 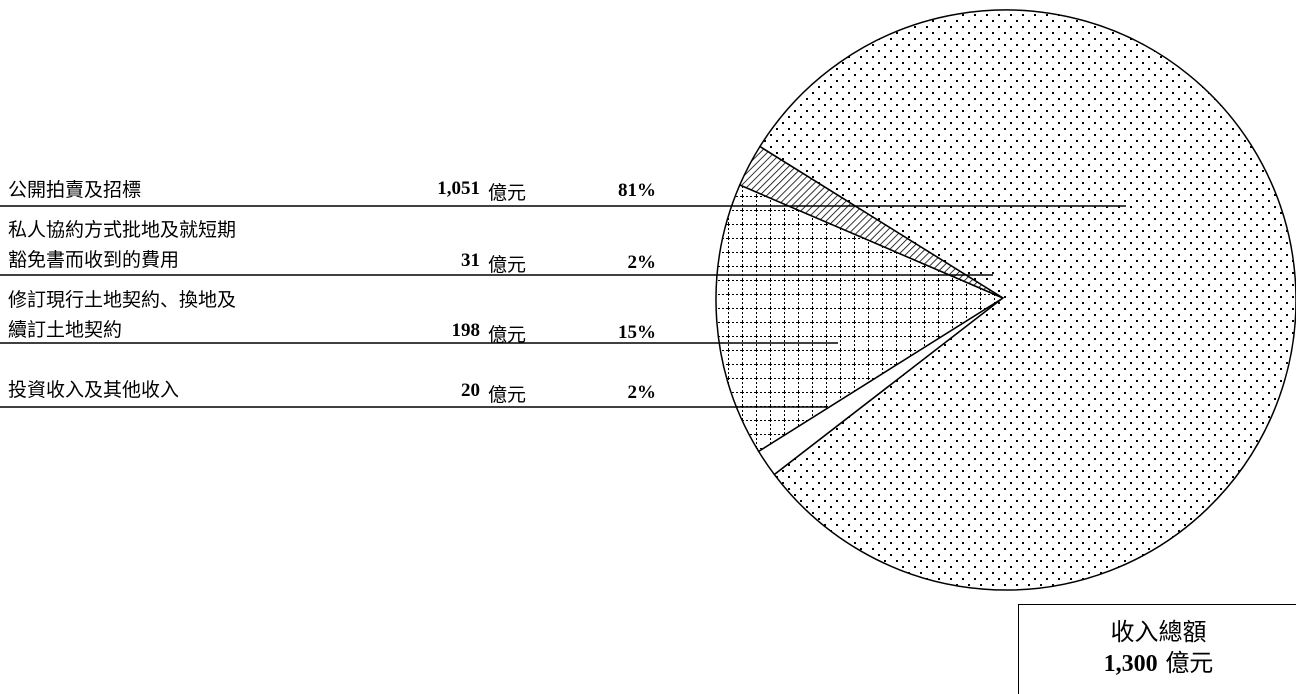 What do you see at coordinates (642, 392) in the screenshot?
I see `legend-percent-investment-income: 2%` at bounding box center [642, 392].